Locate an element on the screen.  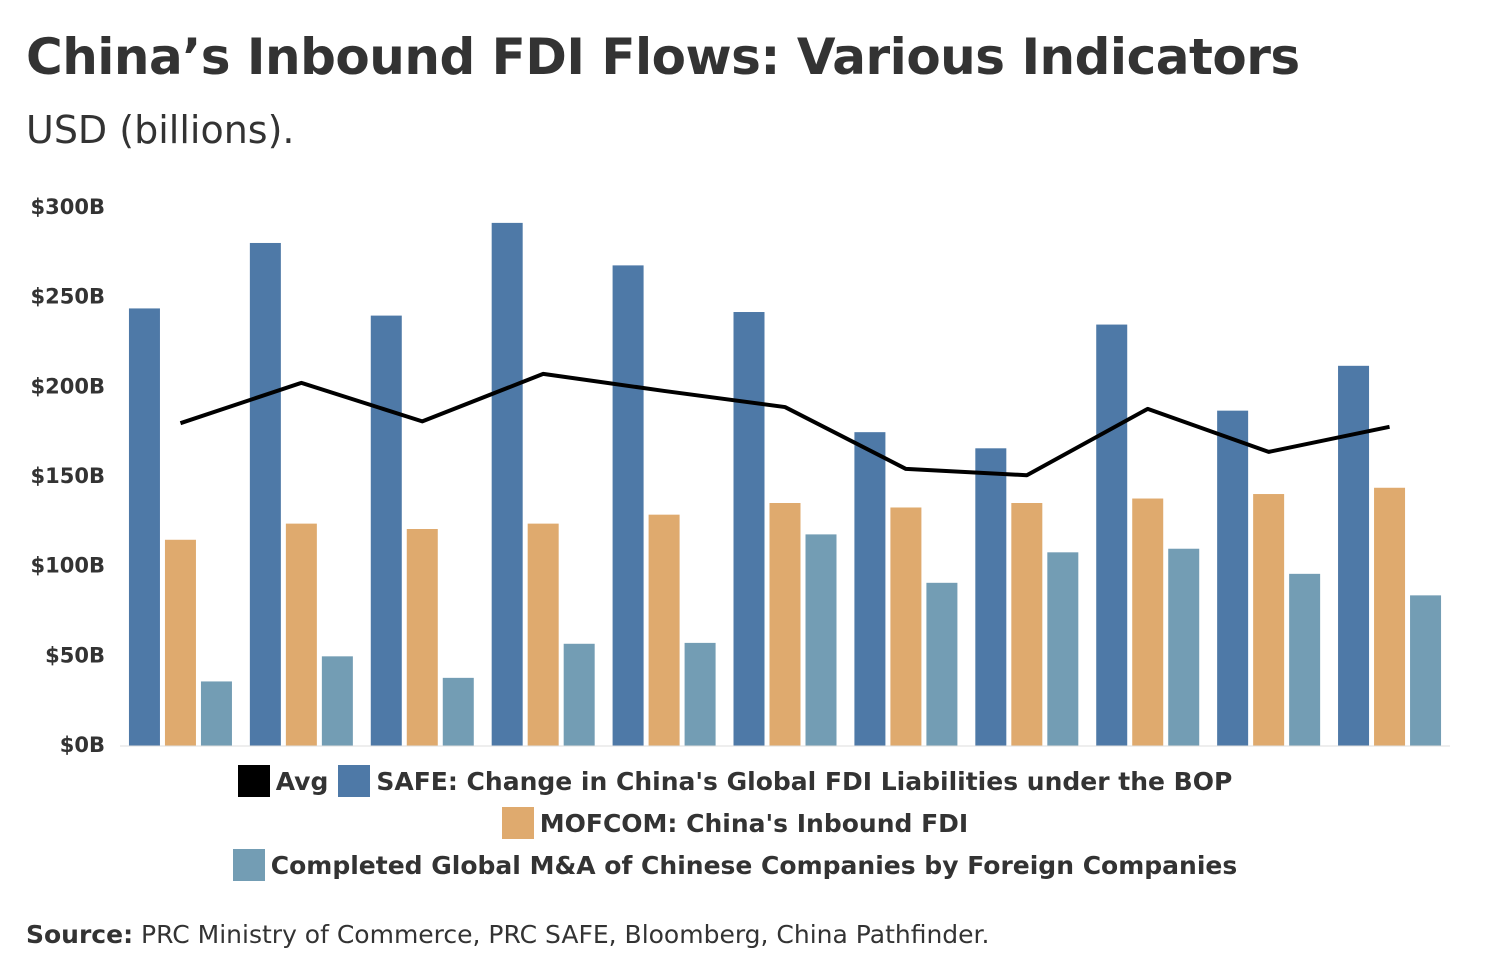
legend-item: Avg is located at coordinates (283, 781).